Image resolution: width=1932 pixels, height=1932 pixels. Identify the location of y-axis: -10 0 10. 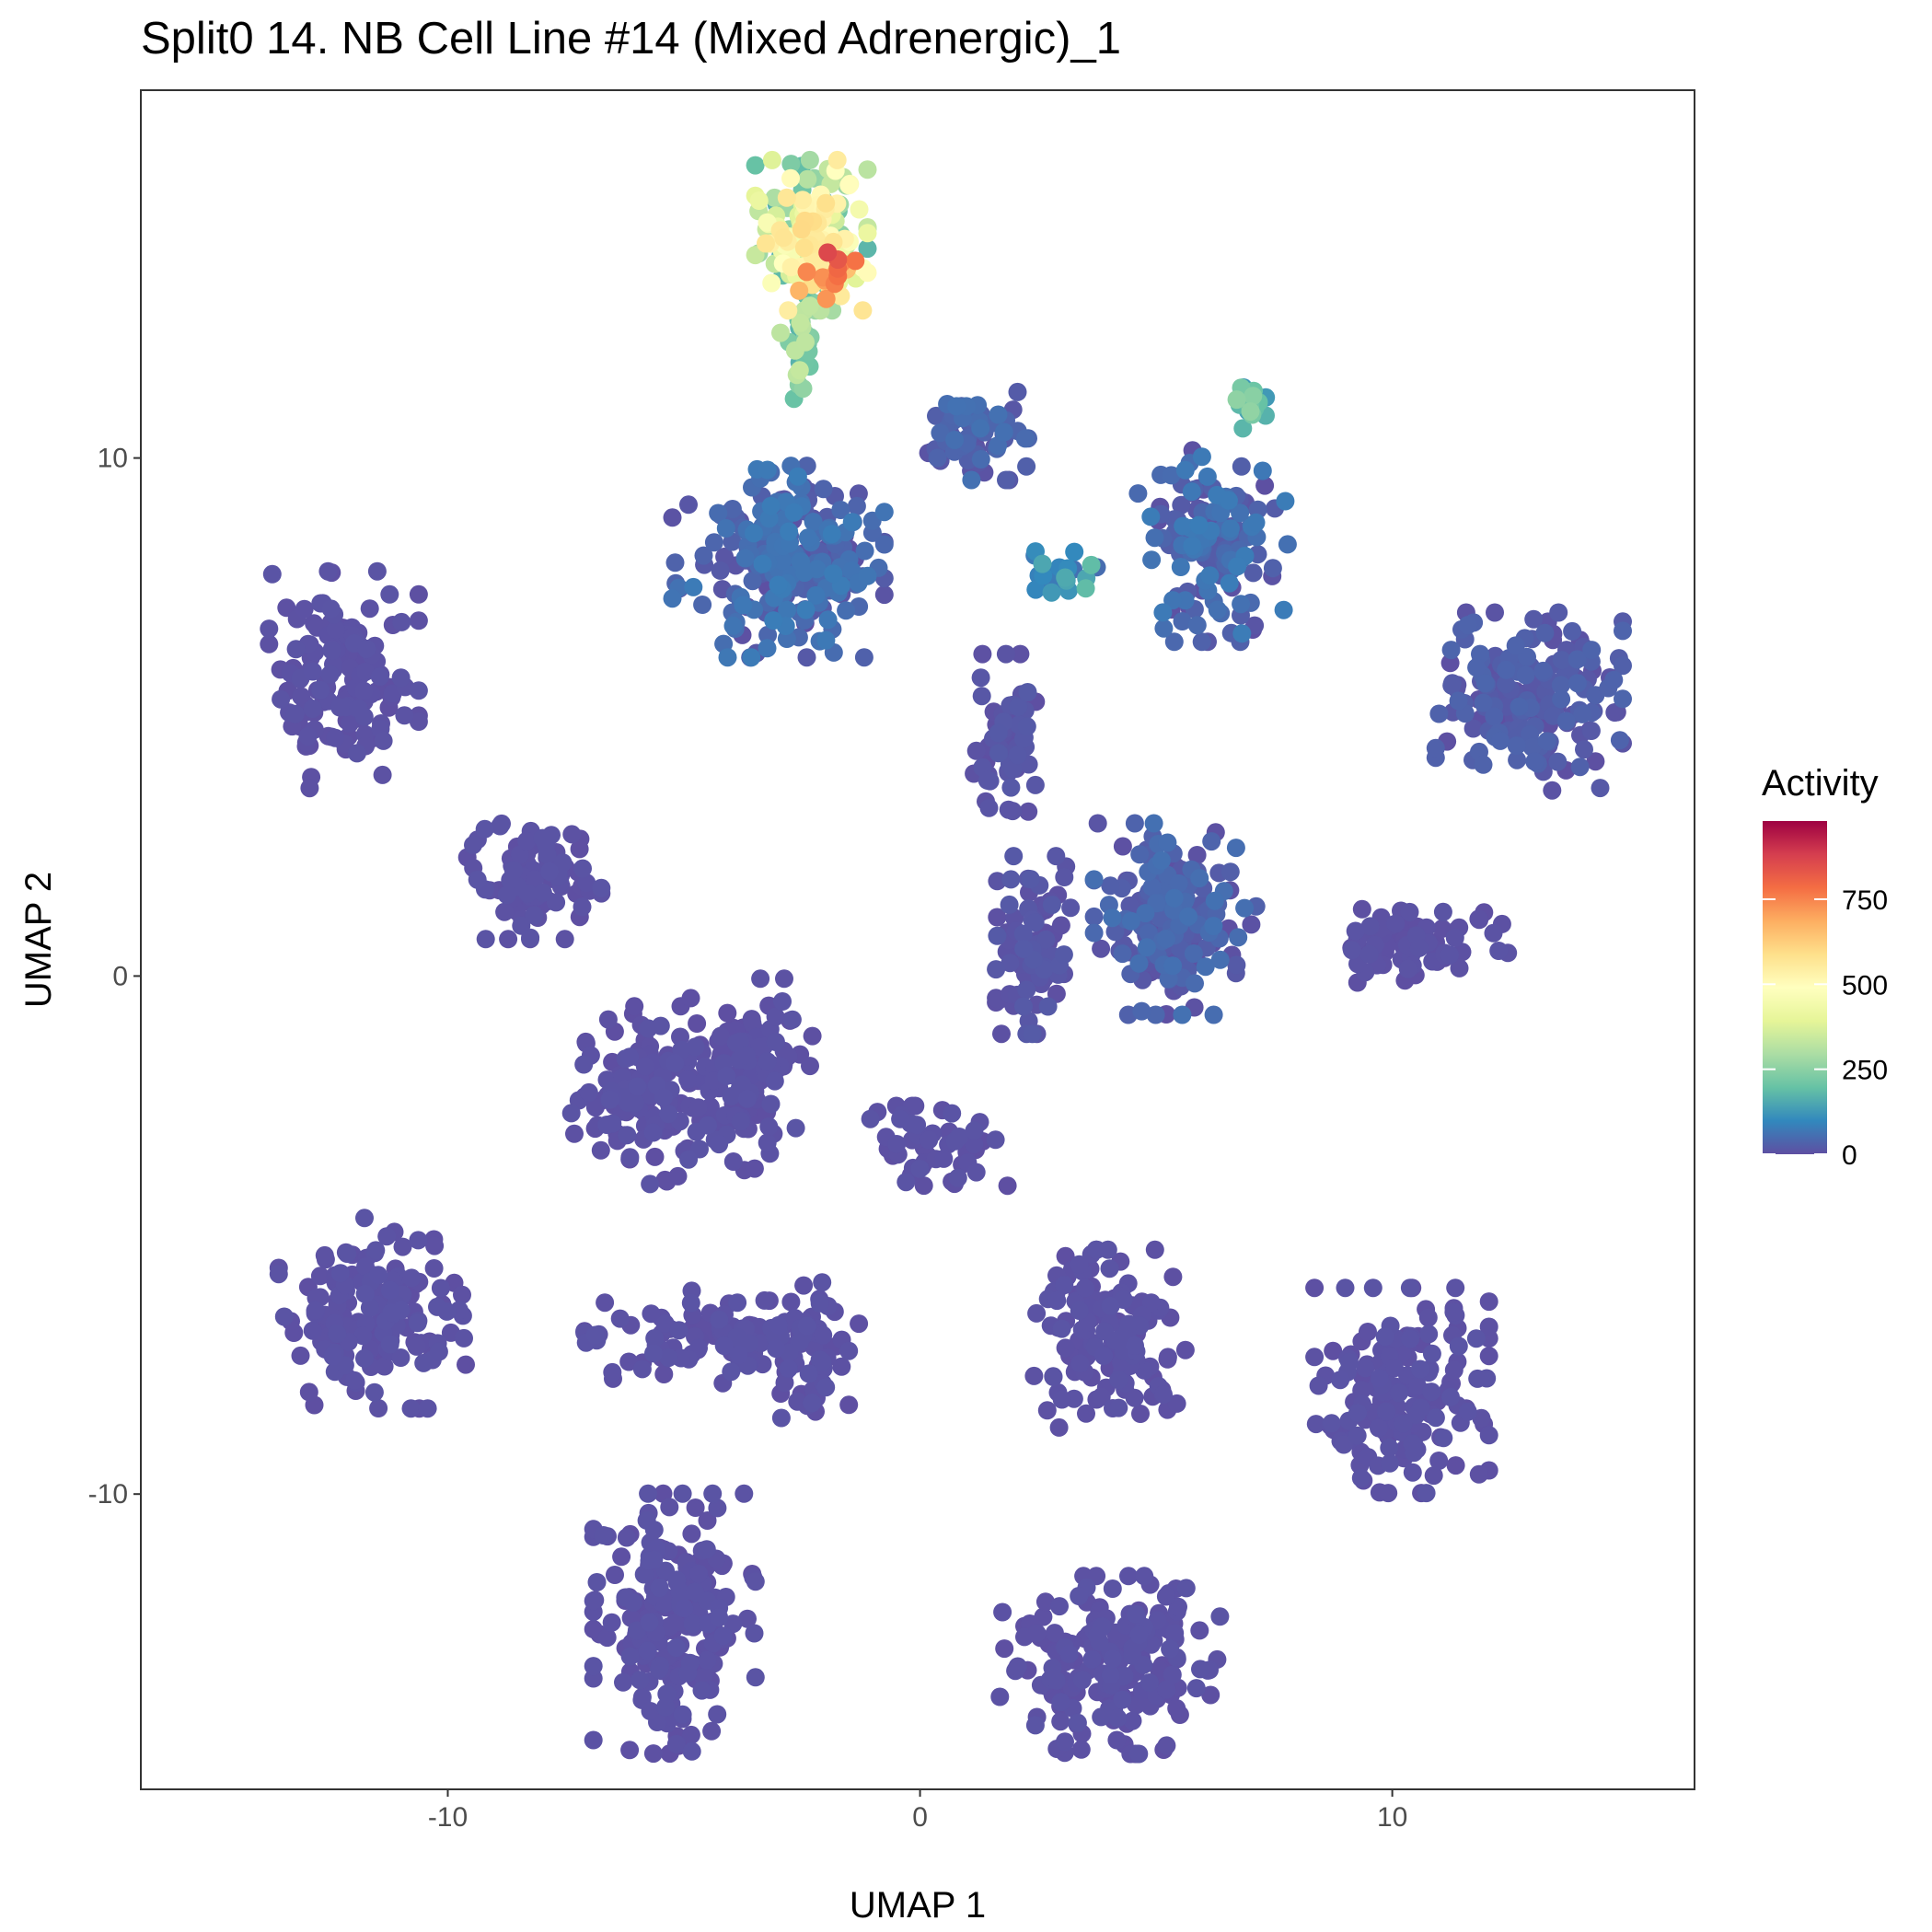
(115, 977).